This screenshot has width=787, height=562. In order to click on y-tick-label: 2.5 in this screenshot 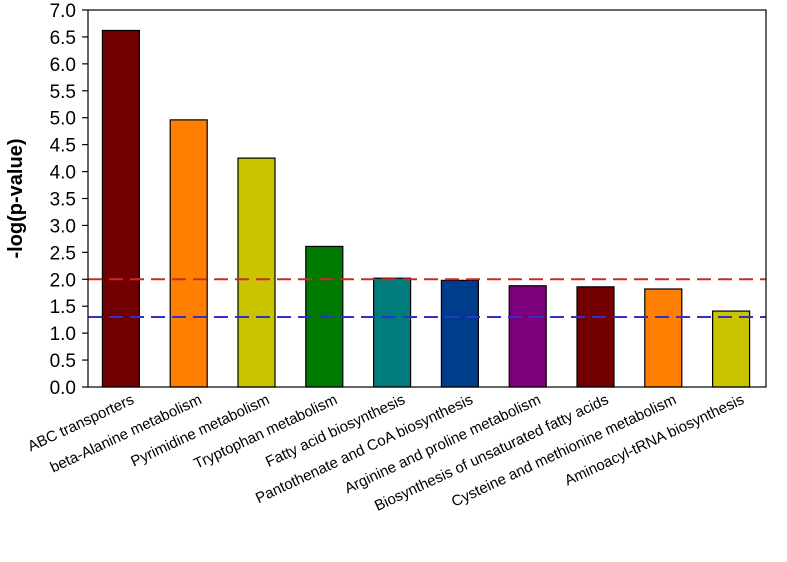, I will do `click(63, 253)`.